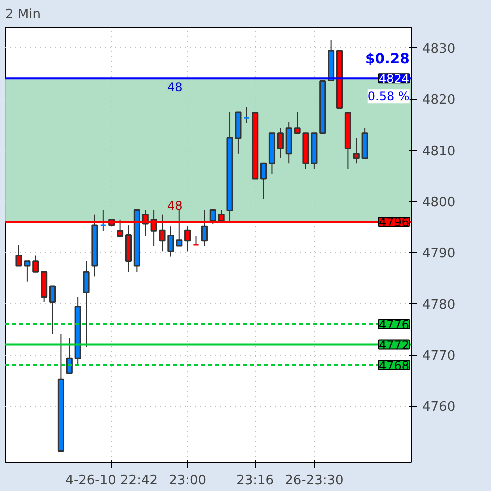  Describe the element at coordinates (394, 325) in the screenshot. I see `ref-line-label: 4776` at that location.